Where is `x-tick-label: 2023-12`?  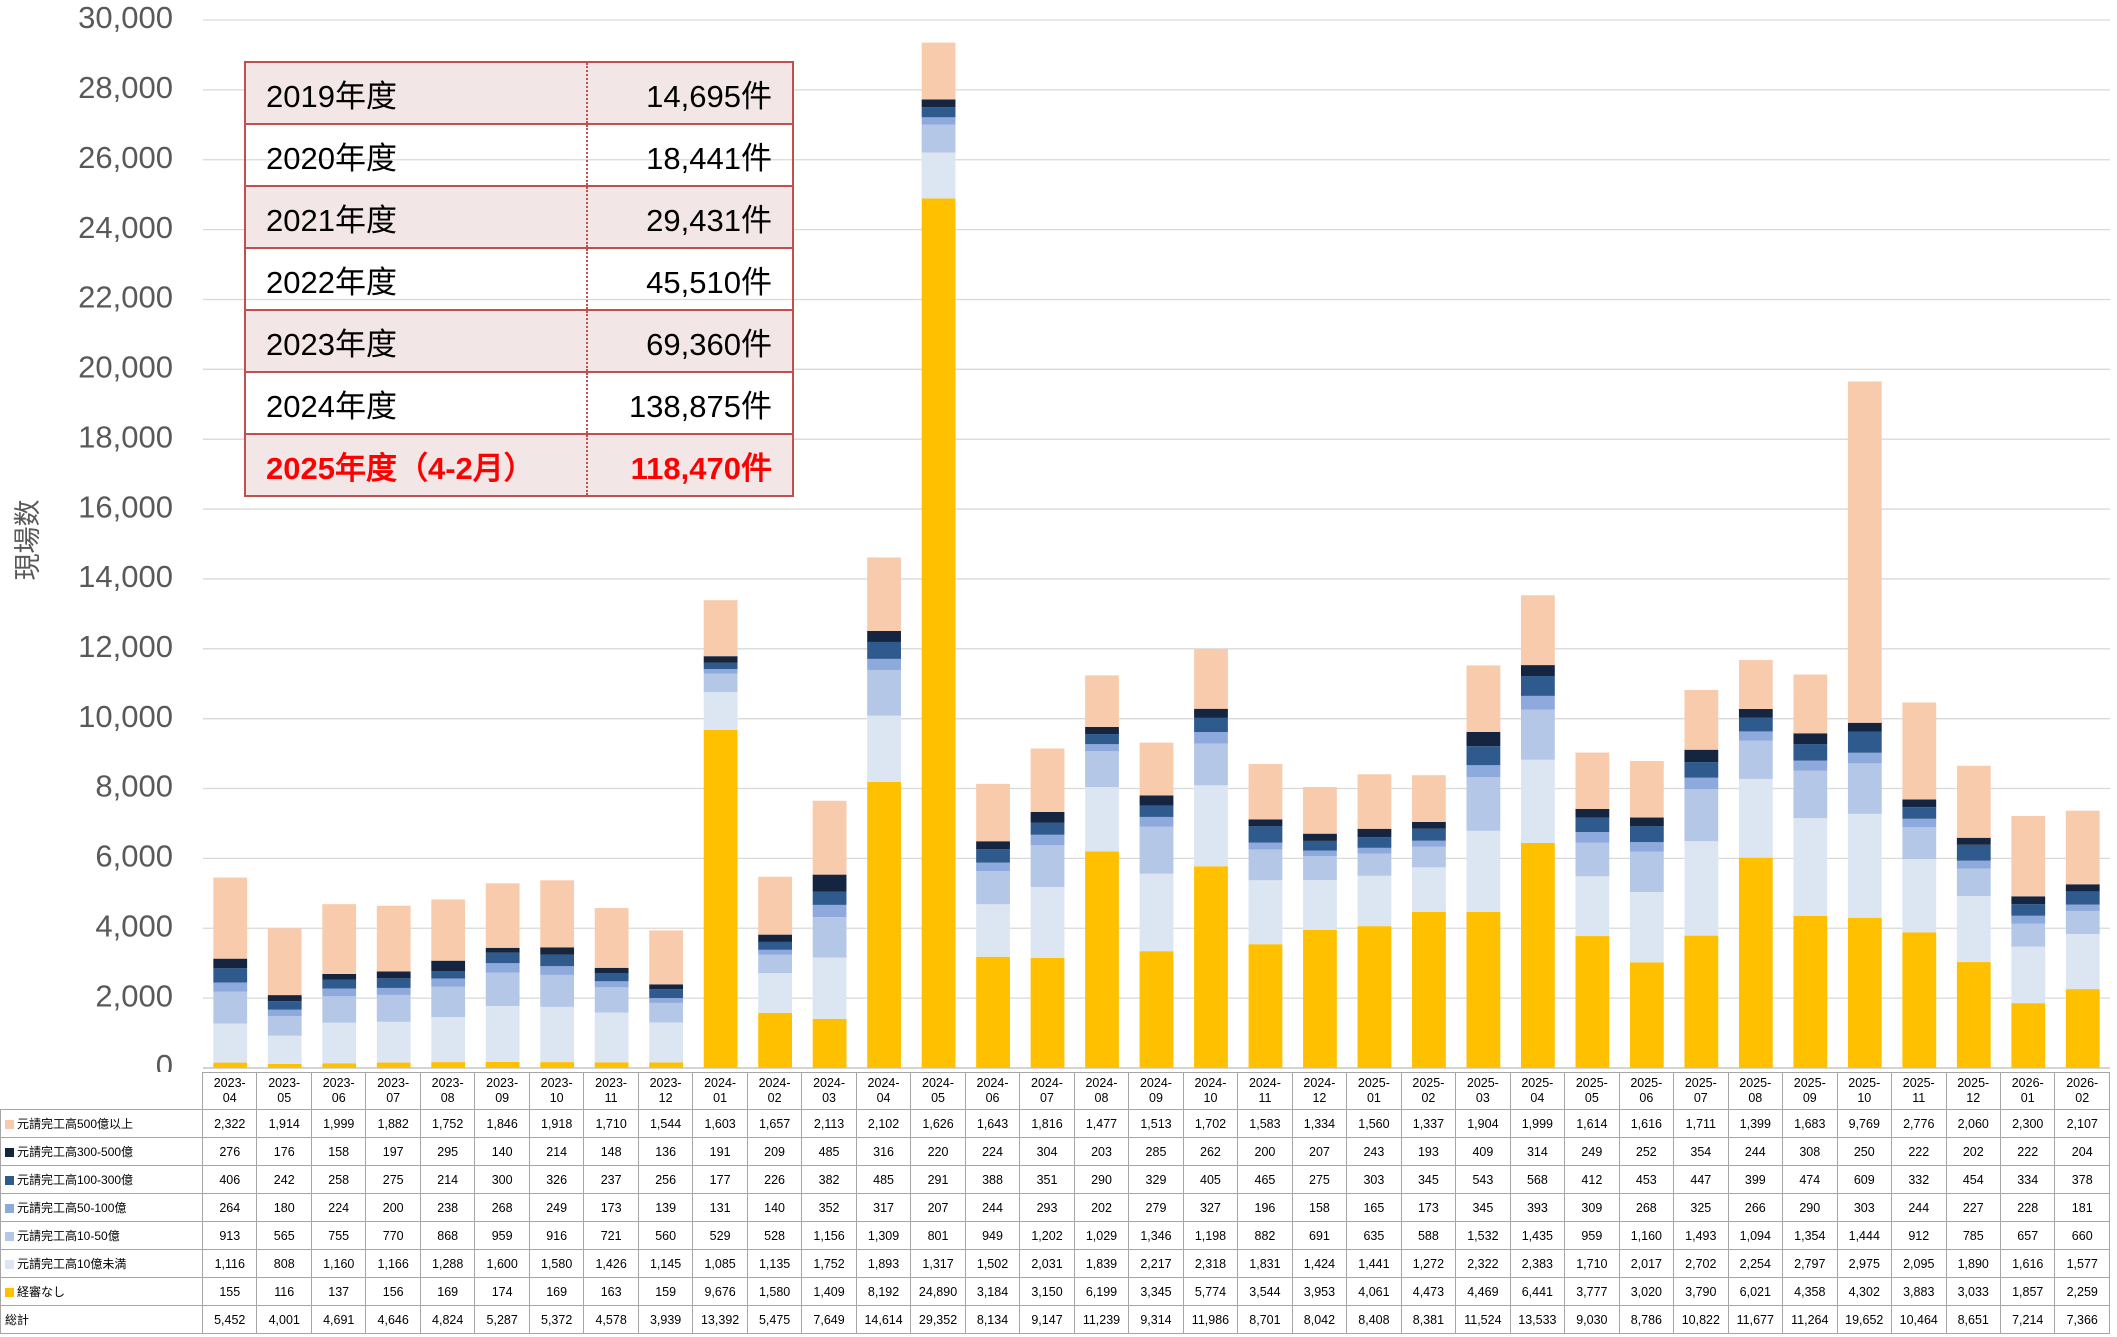 x-tick-label: 2023-12 is located at coordinates (665, 1090).